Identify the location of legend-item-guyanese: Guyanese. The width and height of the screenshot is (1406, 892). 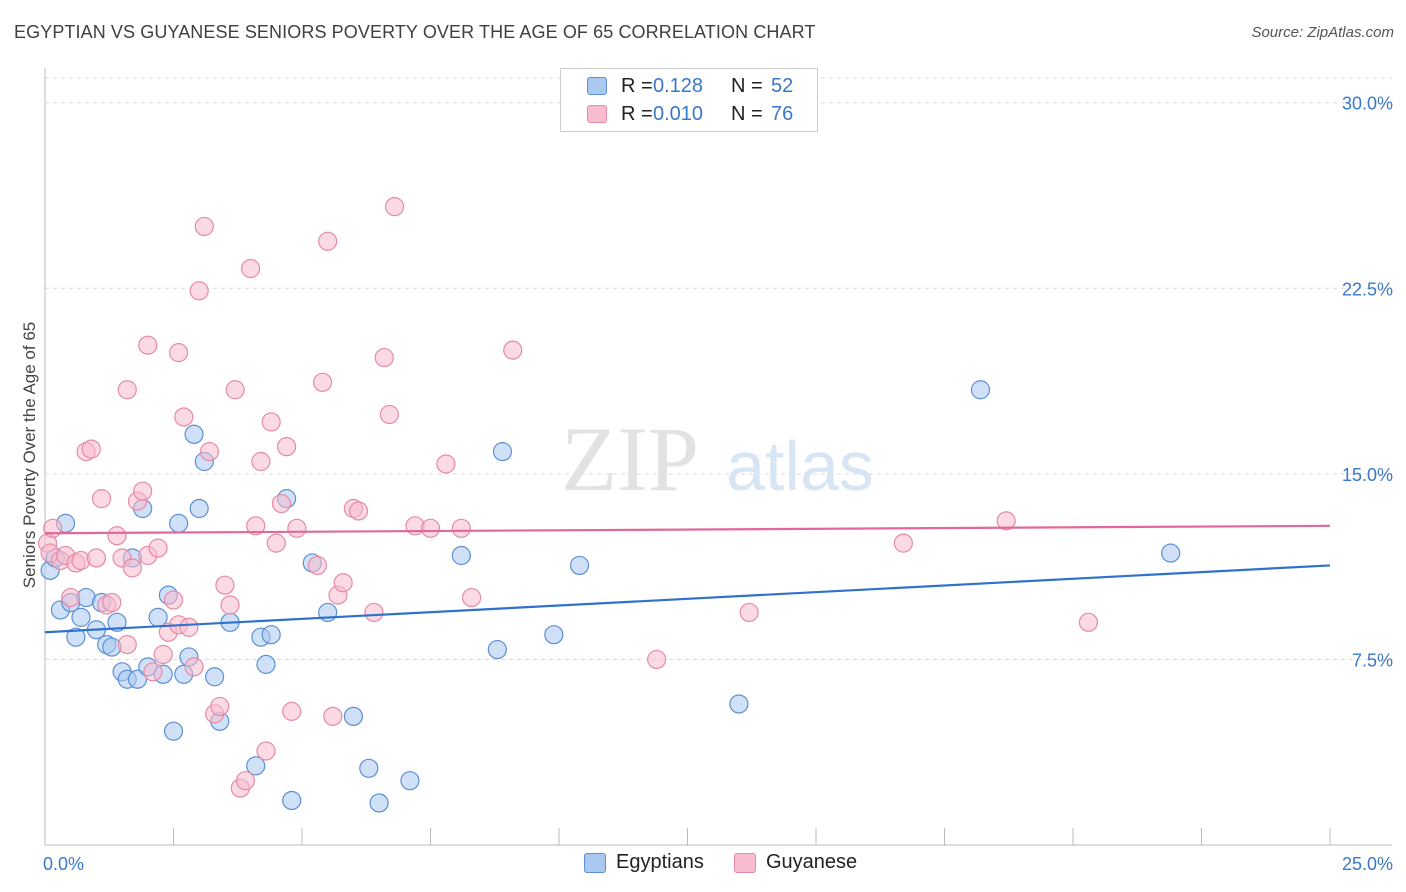
(795, 862).